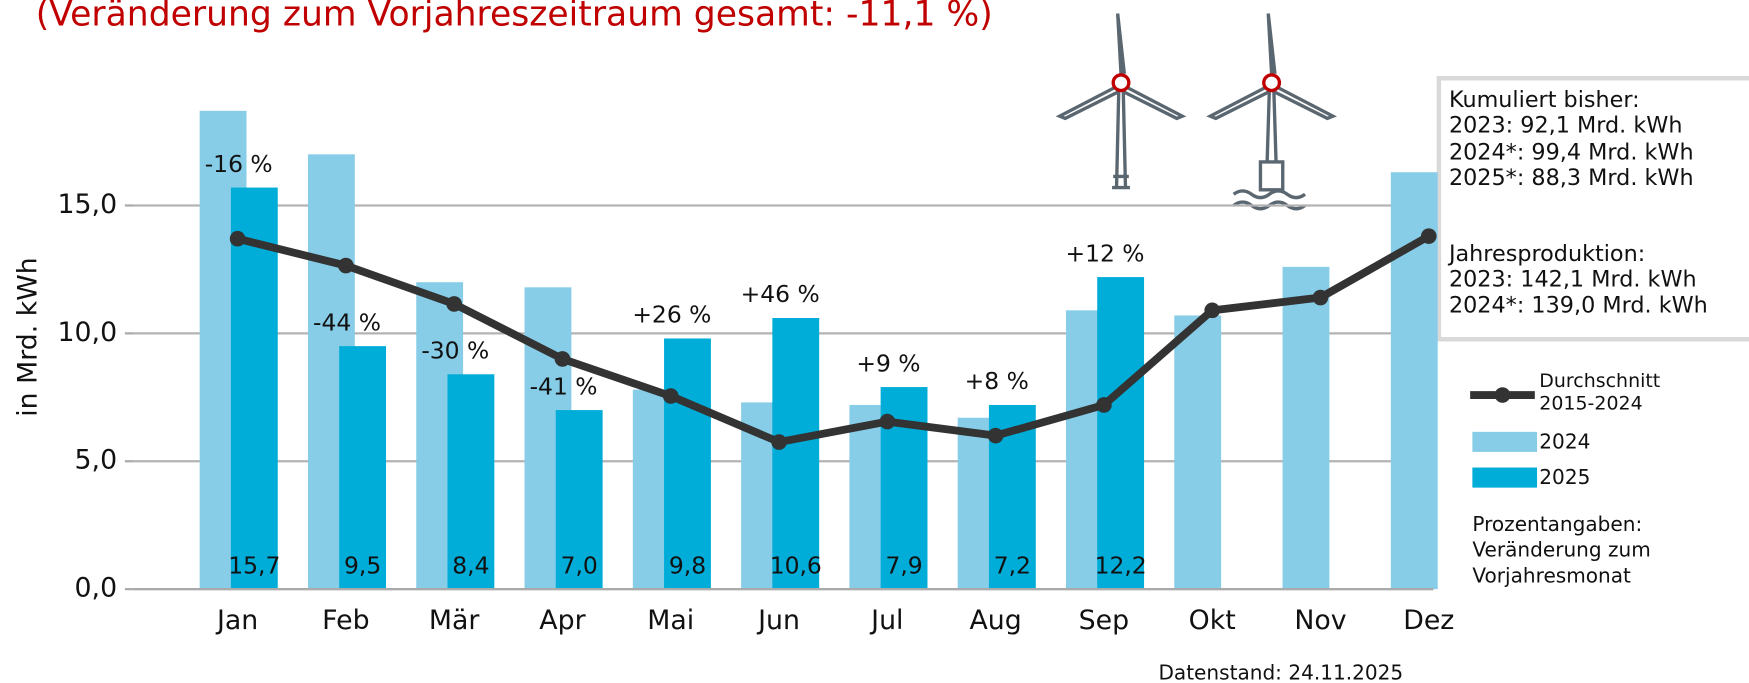  What do you see at coordinates (1551, 575) in the screenshot?
I see `note-line: Vorjahresmonat` at bounding box center [1551, 575].